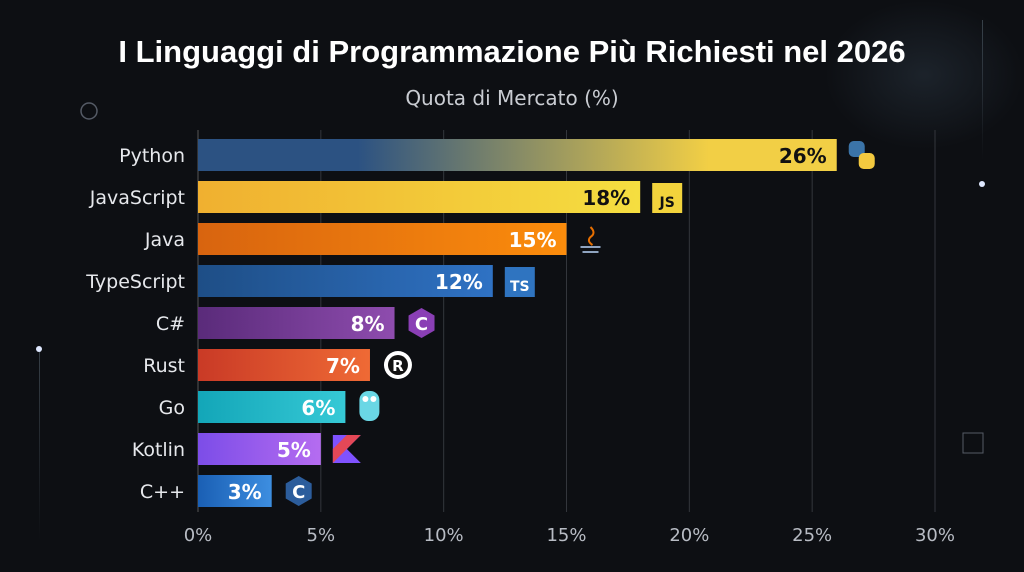 The image size is (1024, 572). Describe the element at coordinates (419, 197) in the screenshot. I see `bar-javascript` at that location.